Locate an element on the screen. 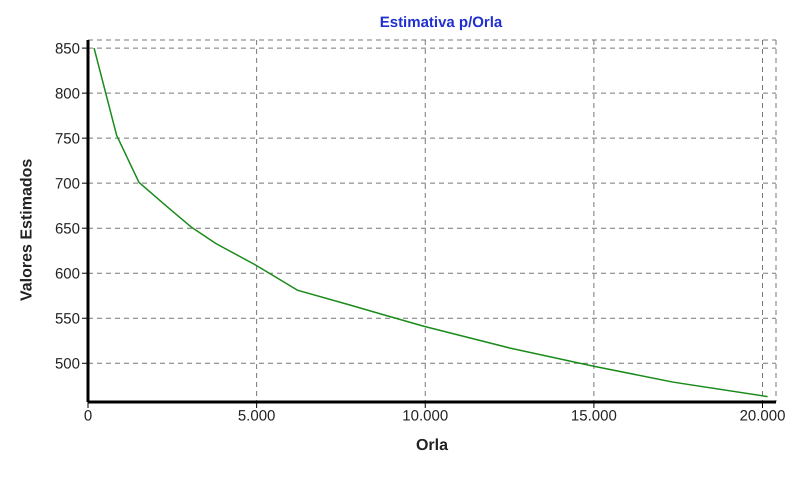  y-tick-label: 550 is located at coordinates (67, 319).